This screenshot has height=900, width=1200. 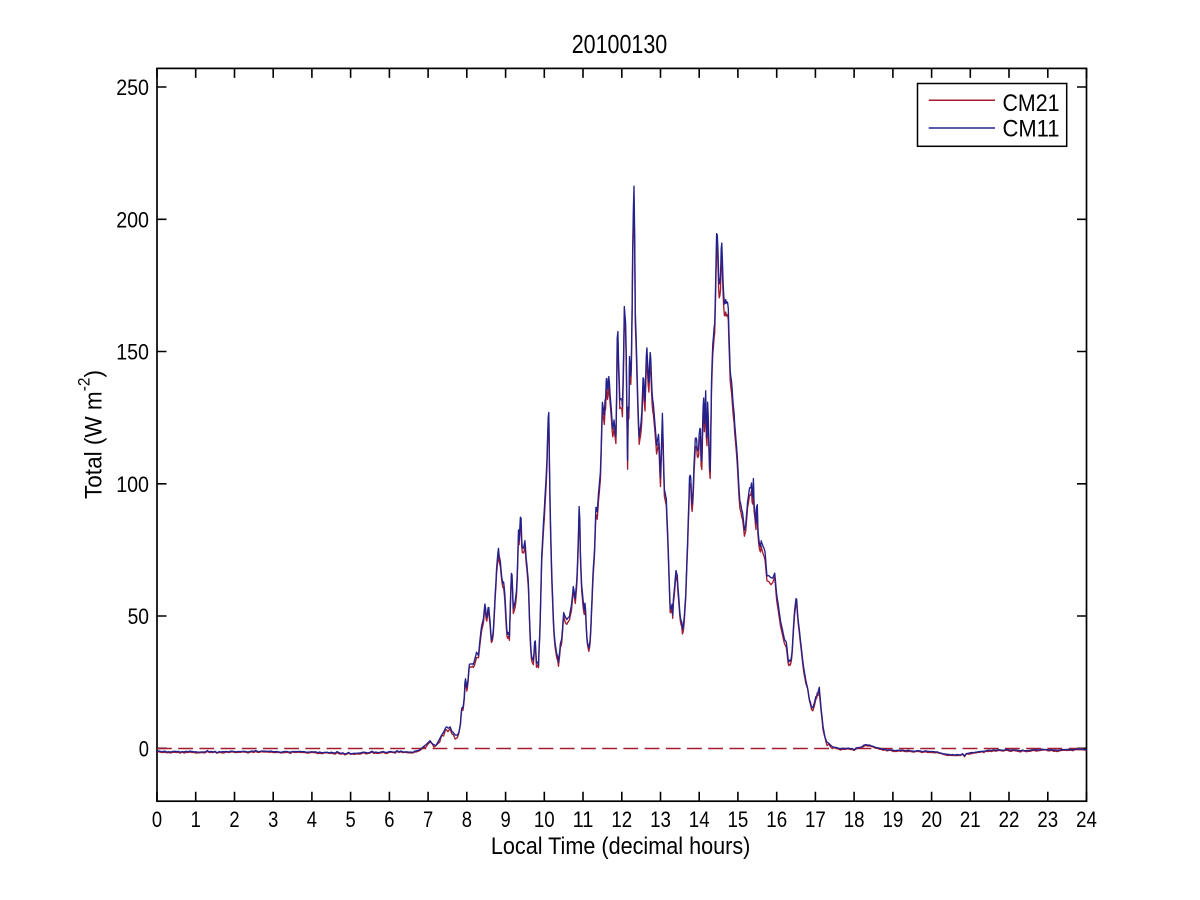 I want to click on svg-text: 19, so click(x=893, y=819).